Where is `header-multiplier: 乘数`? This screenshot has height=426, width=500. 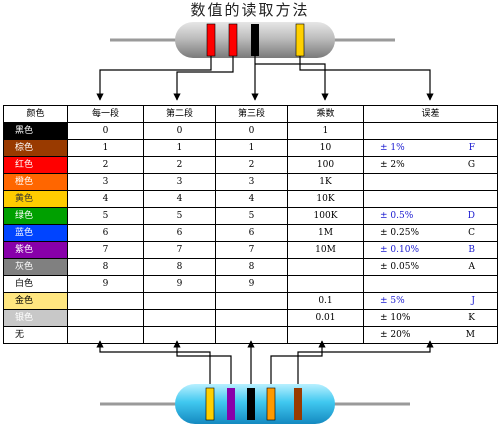
header-multiplier: 乘数 is located at coordinates (325, 114).